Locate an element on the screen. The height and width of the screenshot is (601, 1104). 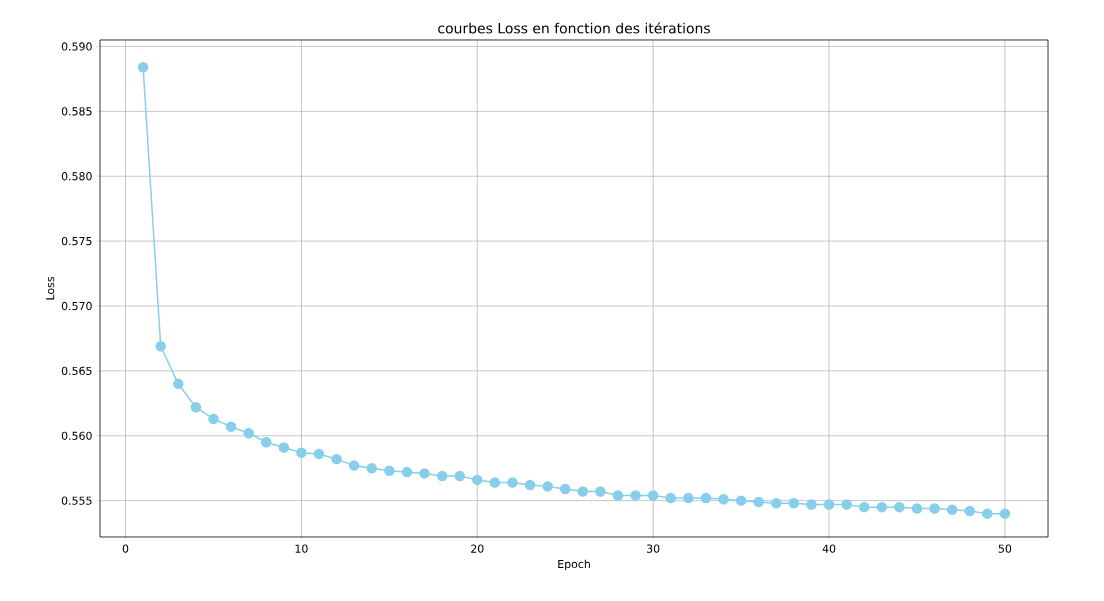
y-tick-label: 0.585 is located at coordinates (76, 111).